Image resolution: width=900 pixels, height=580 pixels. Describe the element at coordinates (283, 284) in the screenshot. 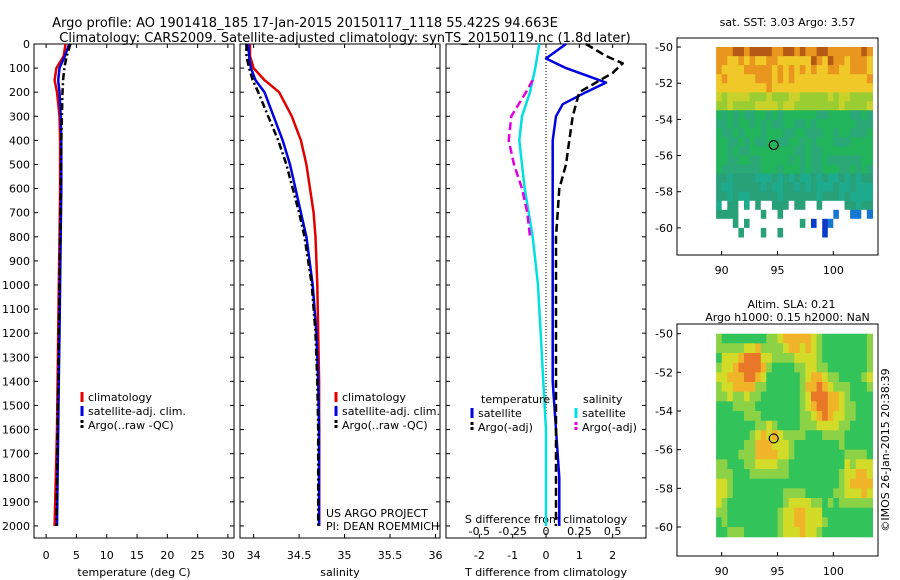

I see `series-line-satellite-adj-clim-` at that location.